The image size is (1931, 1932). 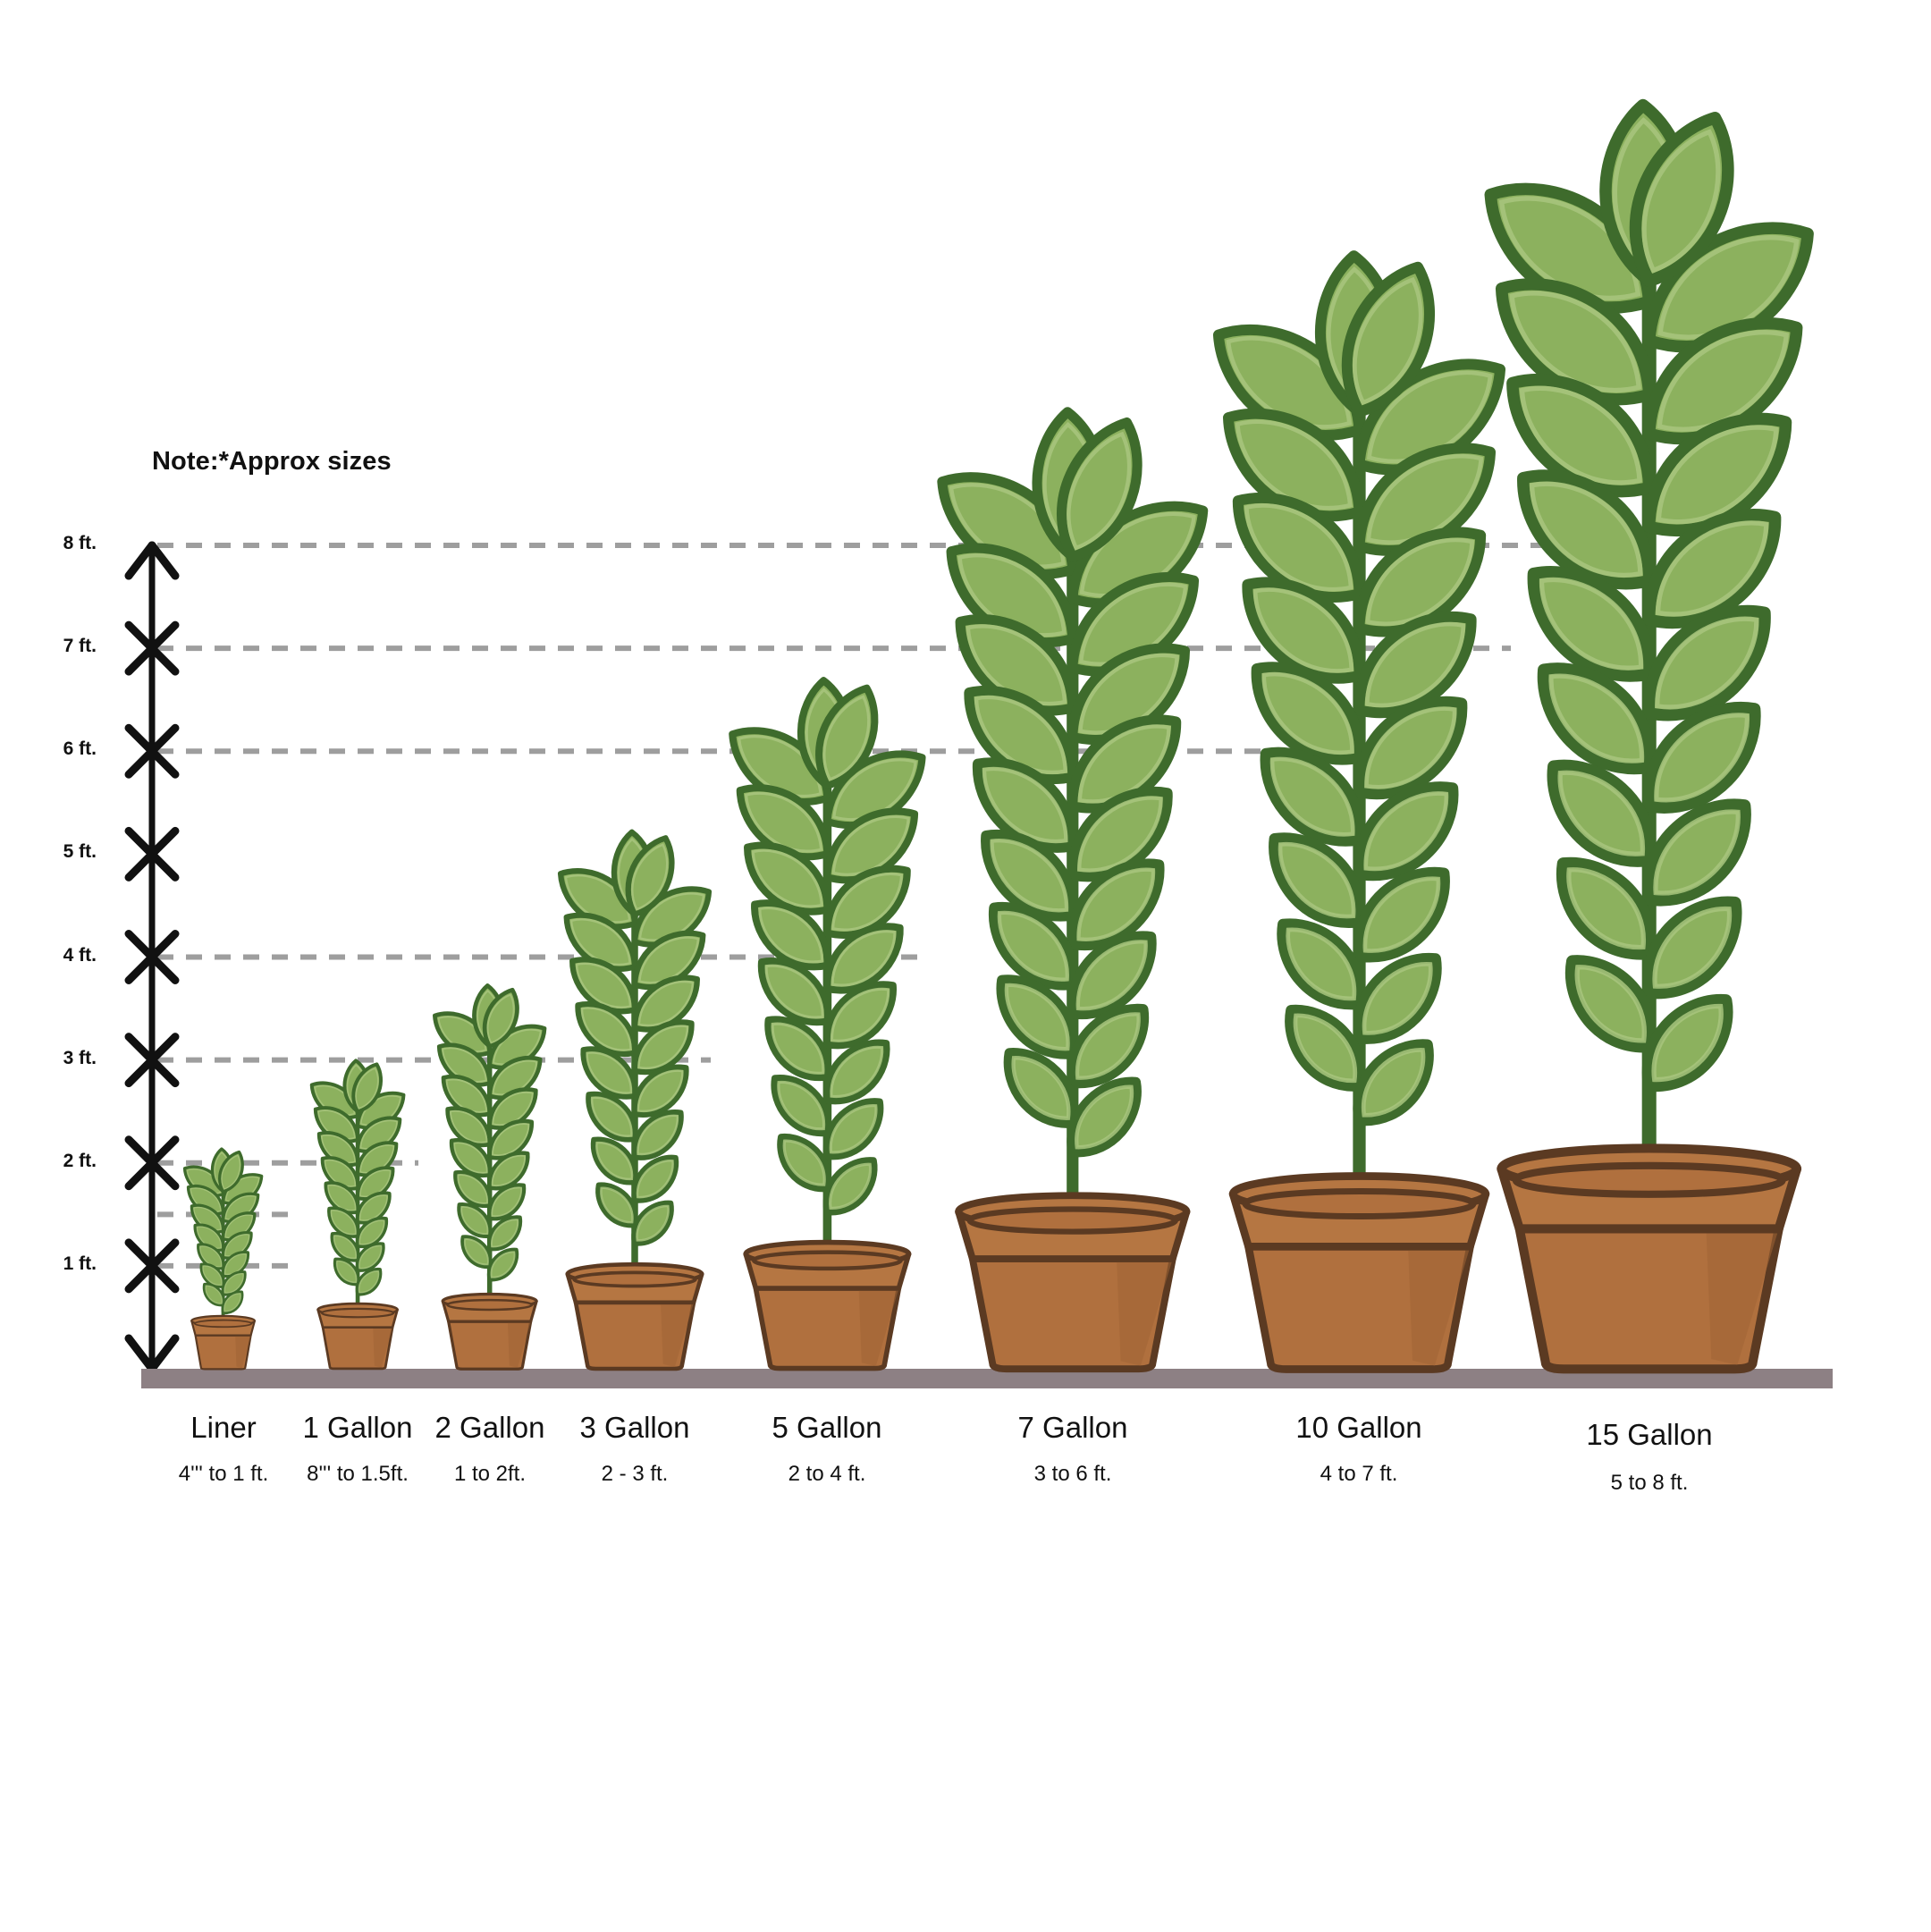 What do you see at coordinates (358, 1474) in the screenshot?
I see `pot-height-range: 8''' to 1.5ft.` at bounding box center [358, 1474].